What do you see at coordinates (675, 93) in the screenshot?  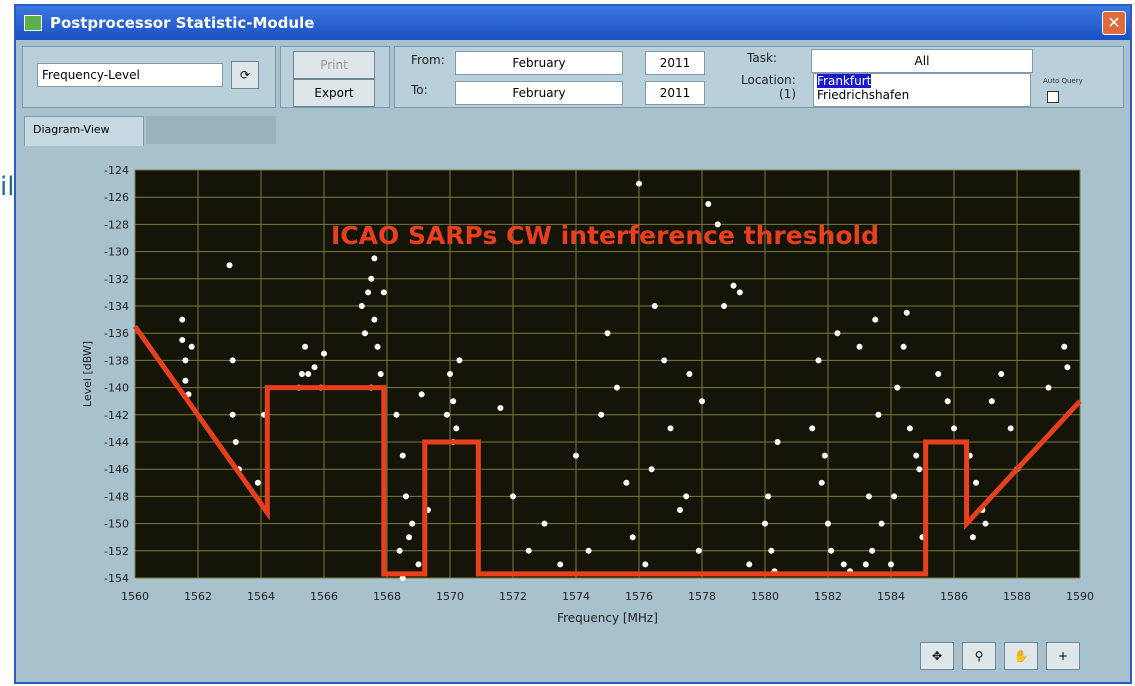 I see `to-year: 2011` at bounding box center [675, 93].